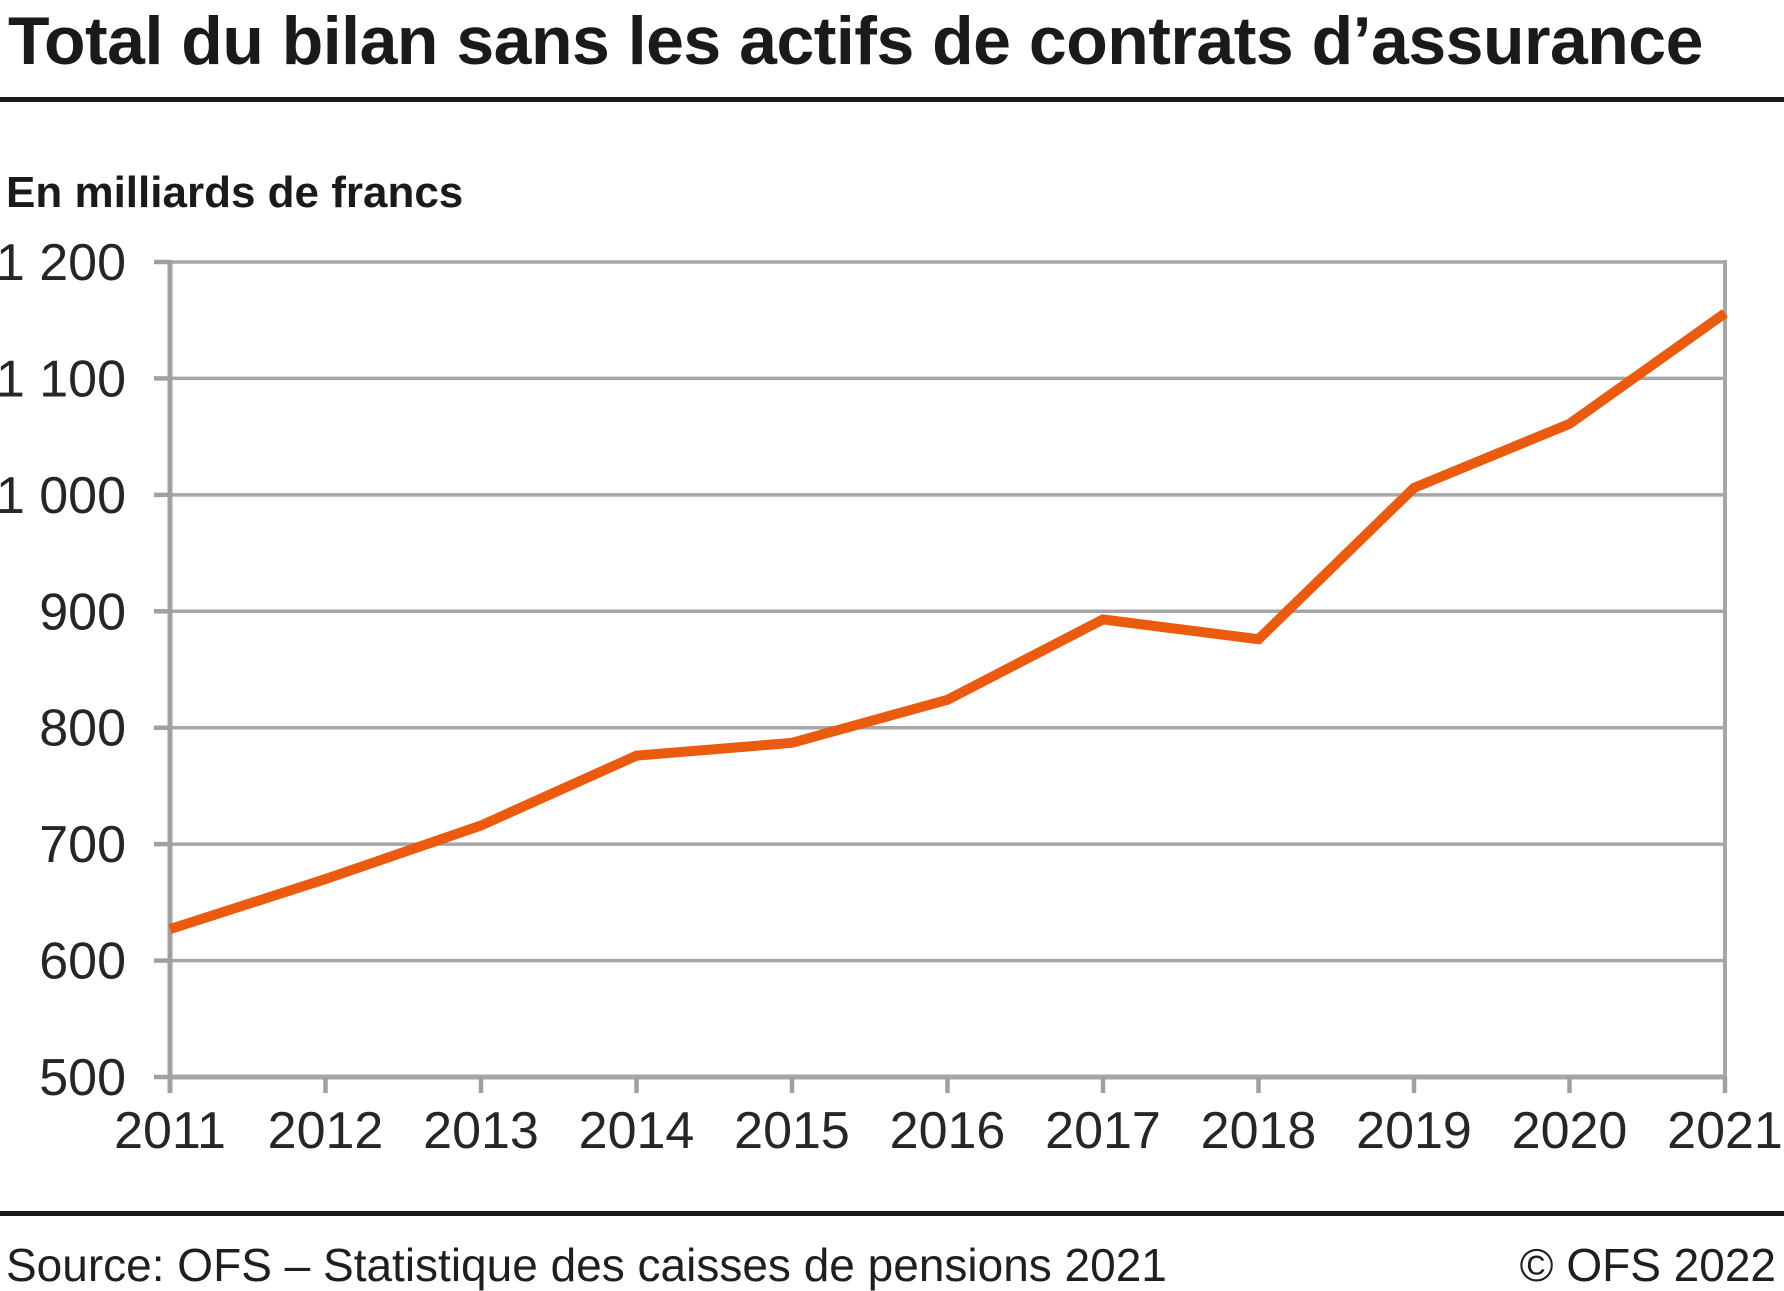 This screenshot has height=1291, width=1784. Describe the element at coordinates (892, 1213) in the screenshot. I see `footer-divider` at that location.